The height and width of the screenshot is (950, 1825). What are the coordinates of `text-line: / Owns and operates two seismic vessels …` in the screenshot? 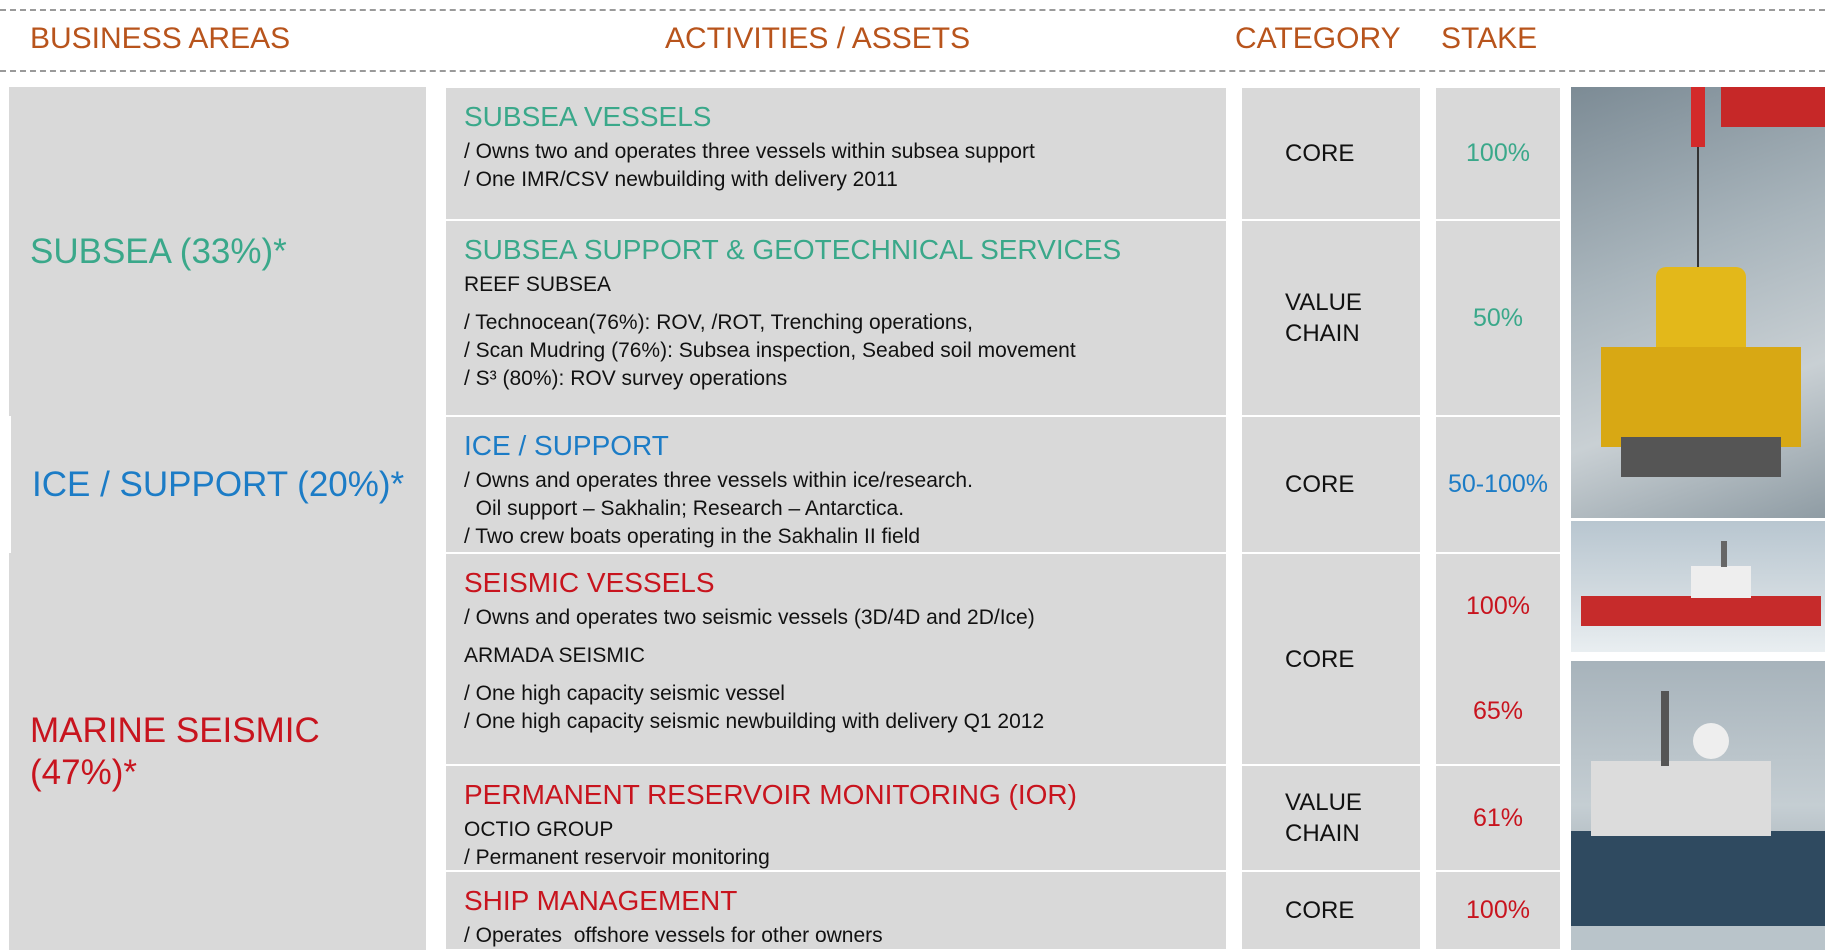 It's located at (749, 617).